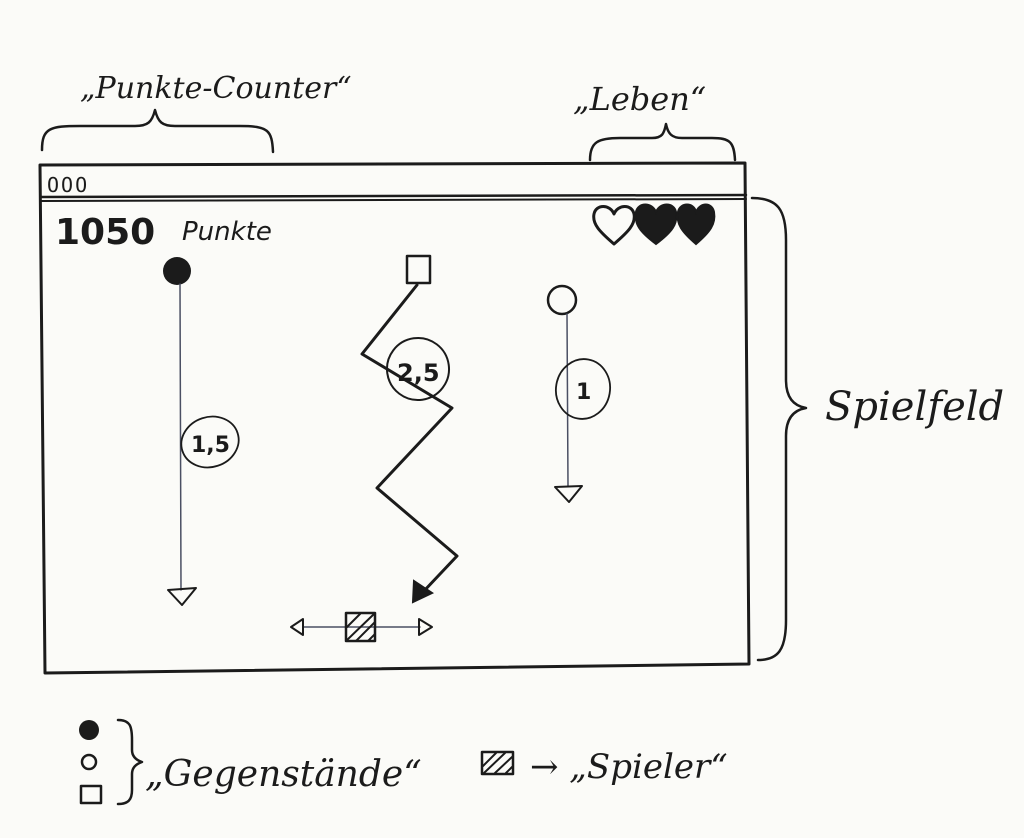 Image resolution: width=1024 pixels, height=838 pixels. Describe the element at coordinates (425, 627) in the screenshot. I see `arrow-right-icon` at that location.